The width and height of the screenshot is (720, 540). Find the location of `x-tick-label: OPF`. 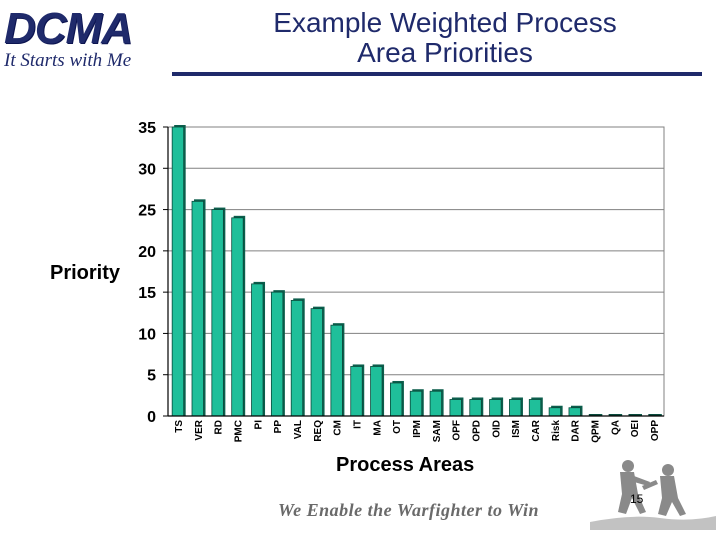

x-tick-label: OPF is located at coordinates (457, 430).